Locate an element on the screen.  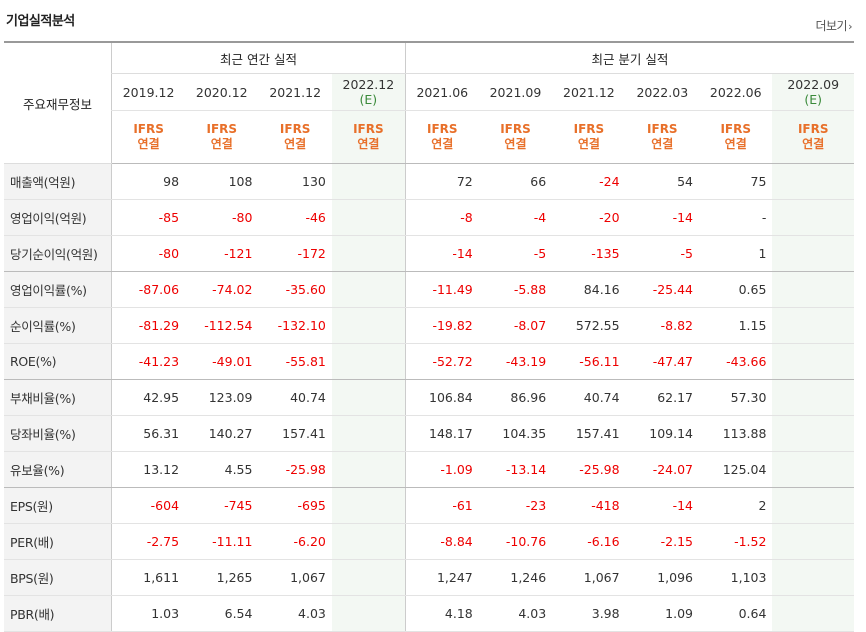
value-cell: 6.54 is located at coordinates (222, 613).